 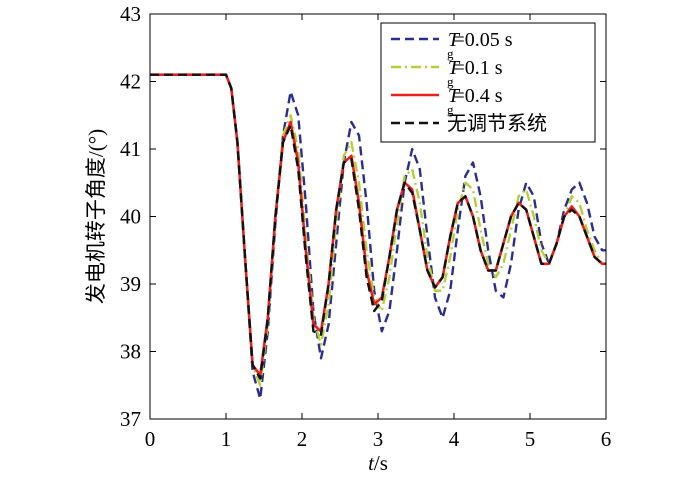 I want to click on x-axis-label: t/s, so click(x=378, y=463).